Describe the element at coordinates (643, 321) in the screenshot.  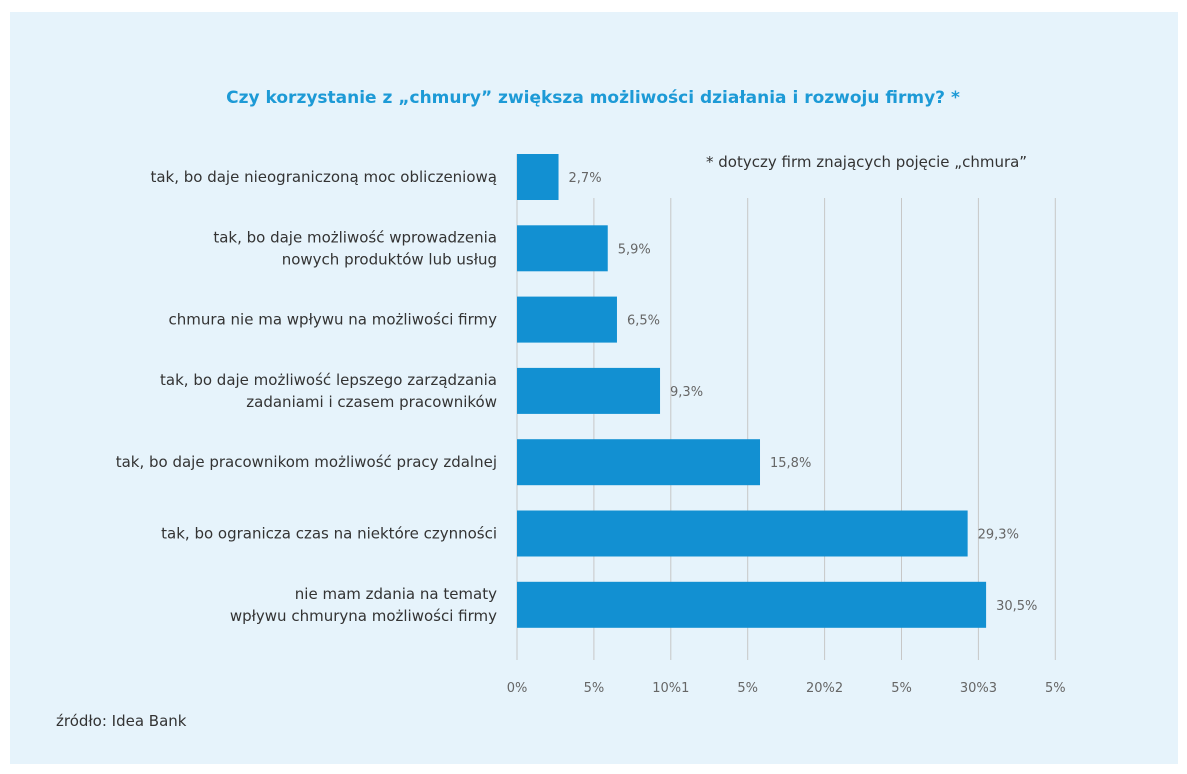
I see `value-label: 6,5%` at that location.